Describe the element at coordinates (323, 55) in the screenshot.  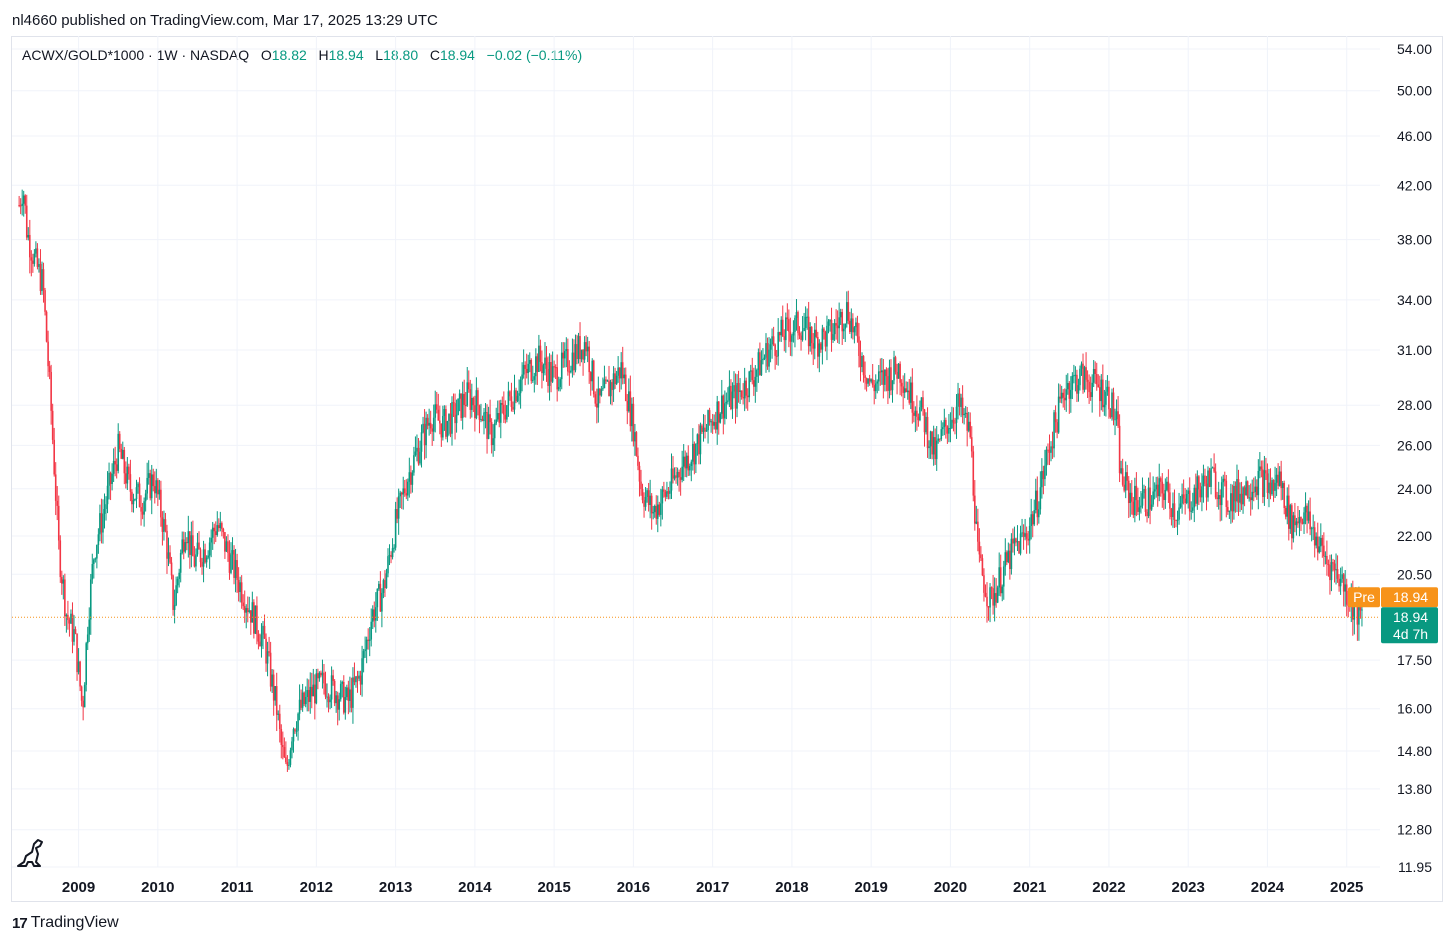
I see `legend-high-label: H` at that location.